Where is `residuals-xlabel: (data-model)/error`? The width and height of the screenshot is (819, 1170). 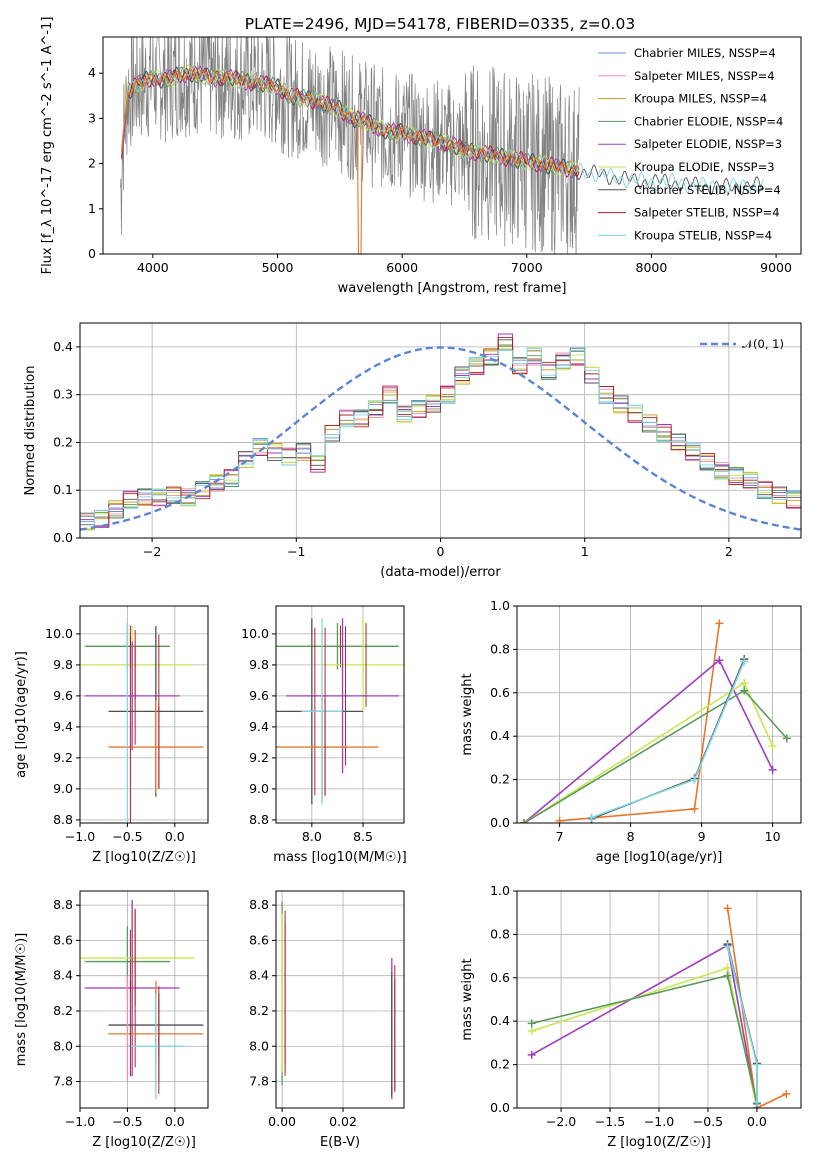
residuals-xlabel: (data-model)/error is located at coordinates (440, 572).